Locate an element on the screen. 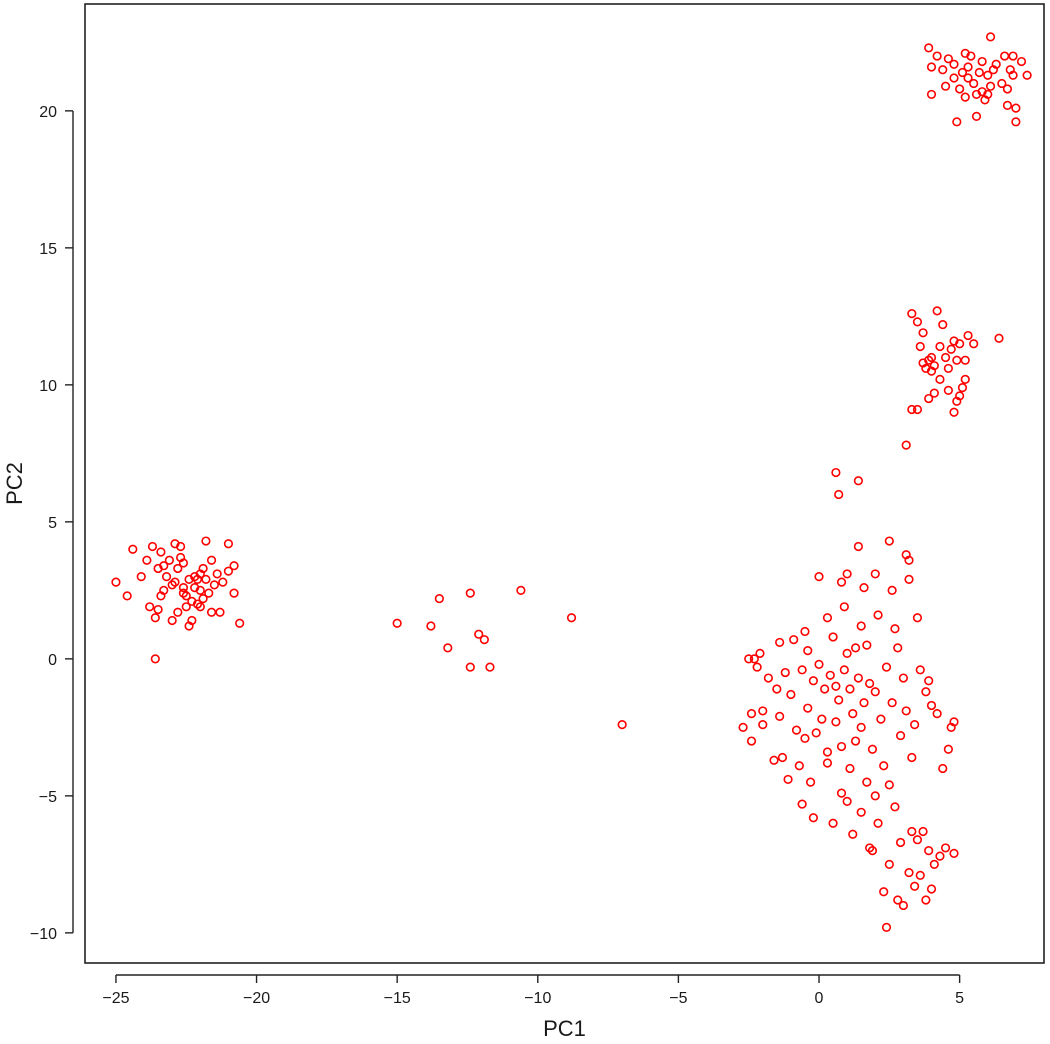  y-tick-label: 20 is located at coordinates (48, 112).